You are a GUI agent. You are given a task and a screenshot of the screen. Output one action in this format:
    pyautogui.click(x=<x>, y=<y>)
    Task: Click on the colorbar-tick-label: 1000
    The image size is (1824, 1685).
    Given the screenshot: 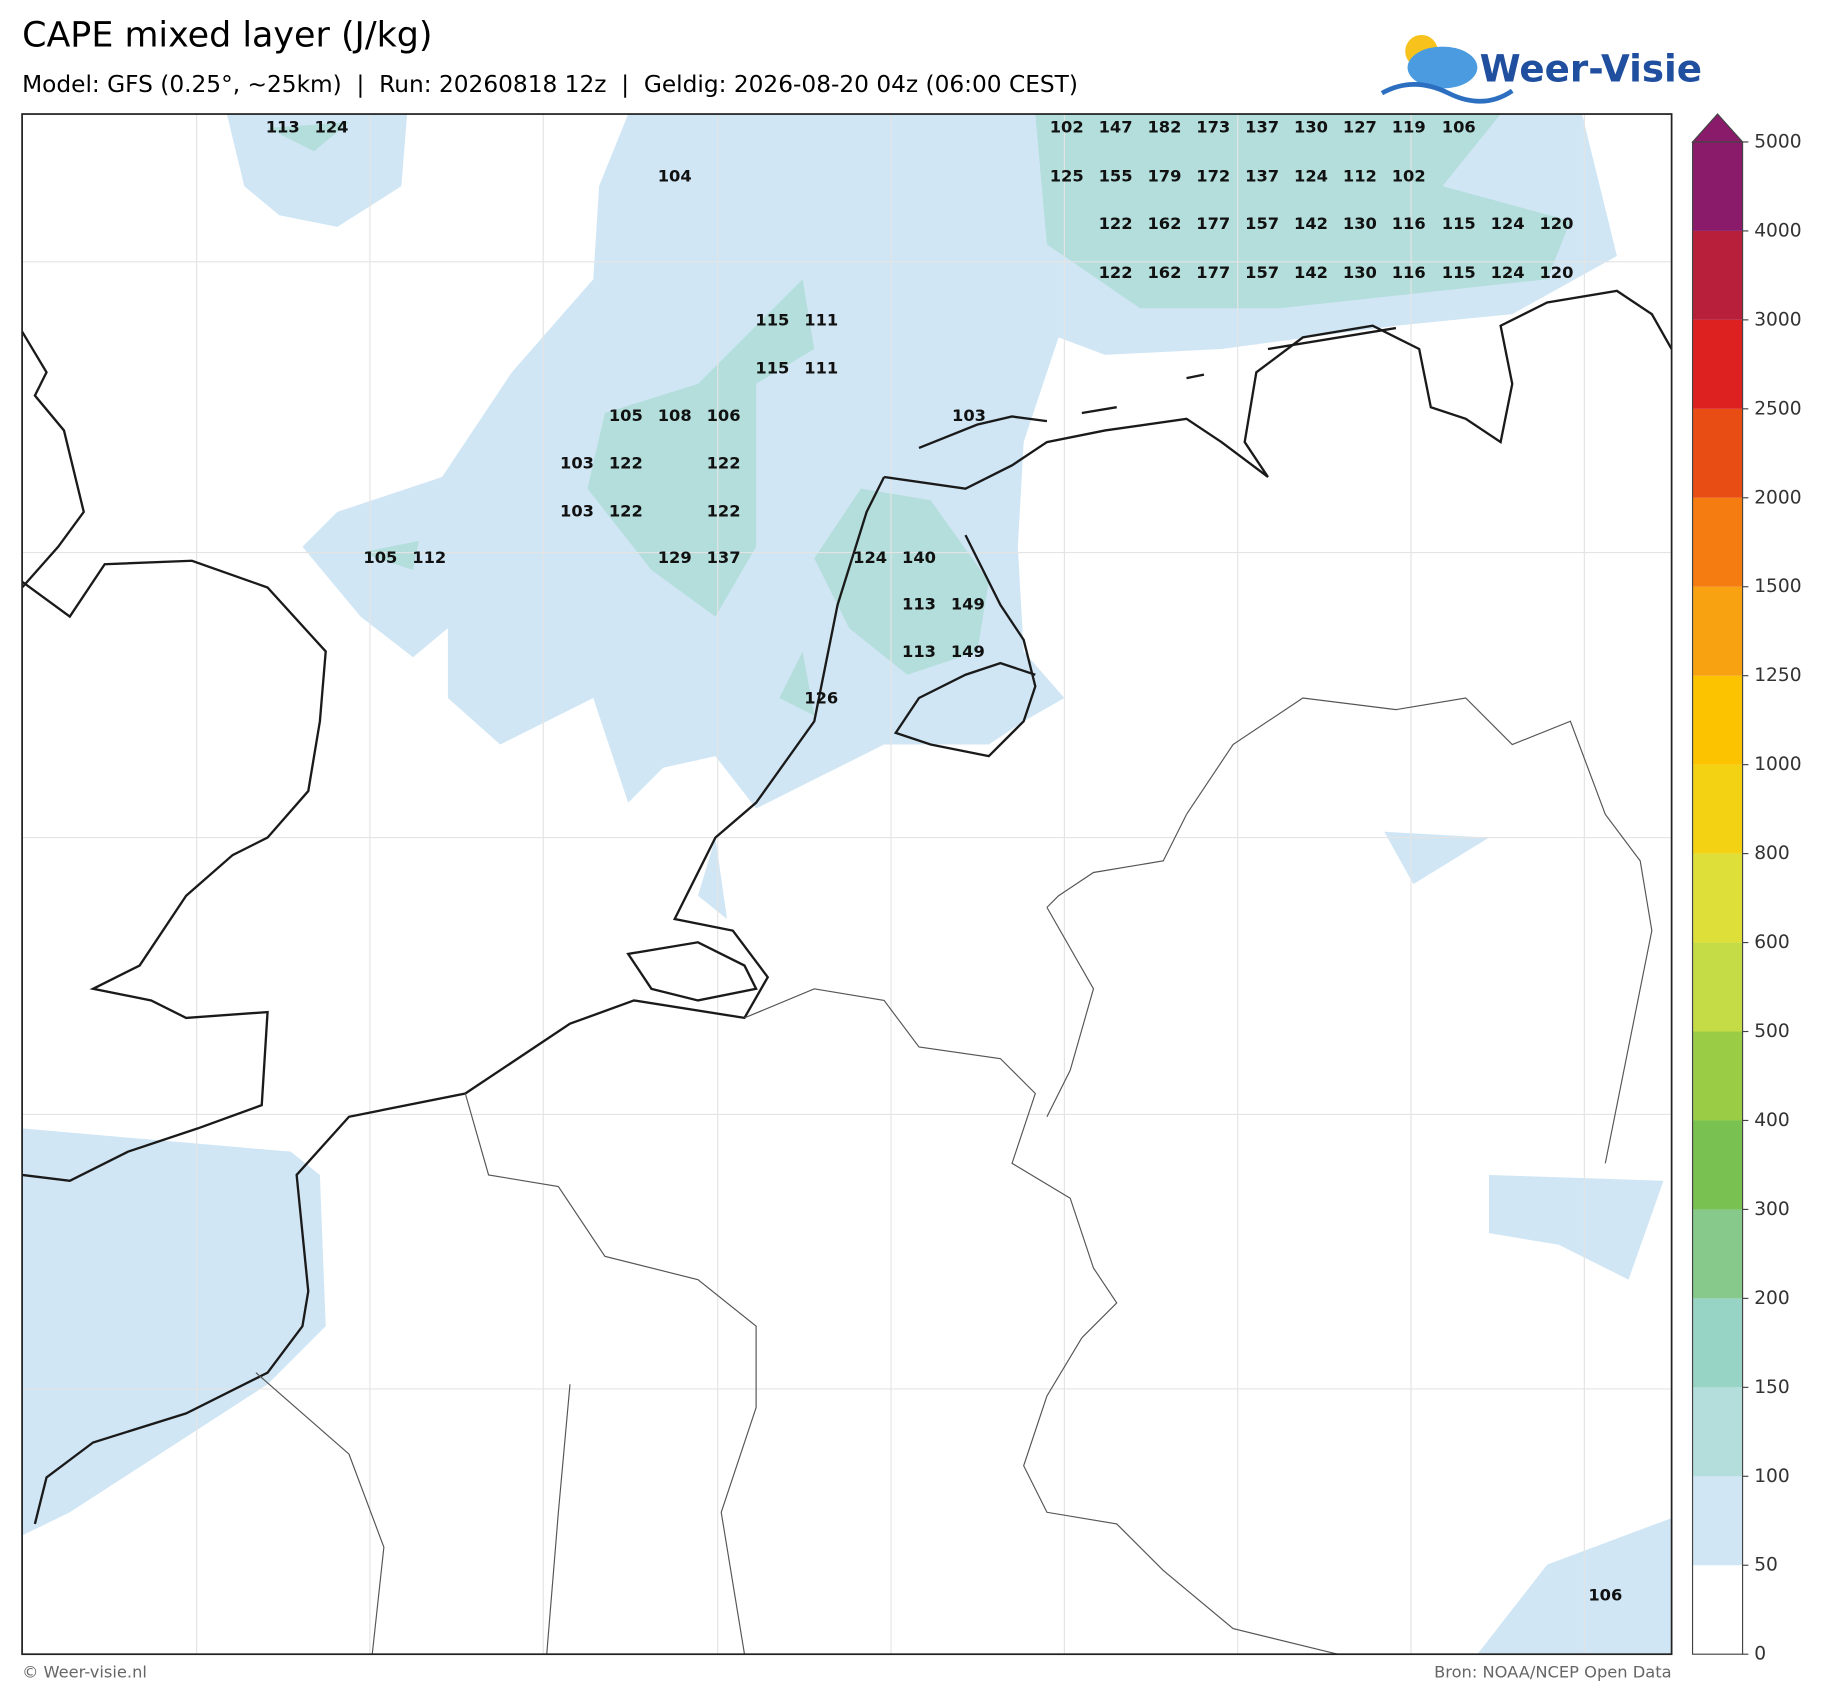 What is the action you would take?
    pyautogui.click(x=1777, y=764)
    